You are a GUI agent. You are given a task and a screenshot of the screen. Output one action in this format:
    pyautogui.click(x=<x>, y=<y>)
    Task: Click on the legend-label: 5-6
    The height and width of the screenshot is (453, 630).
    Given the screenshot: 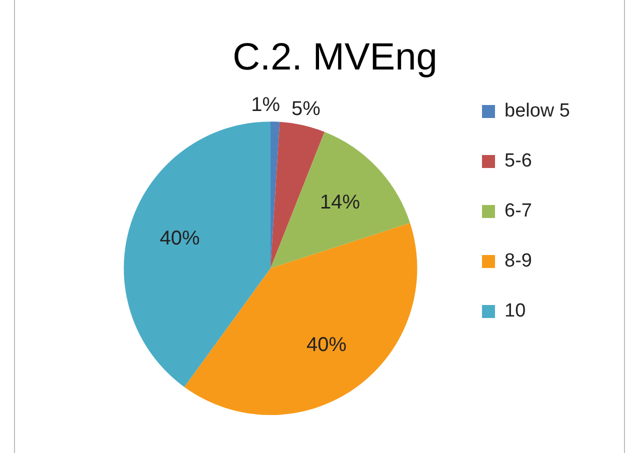 What is the action you would take?
    pyautogui.click(x=518, y=161)
    